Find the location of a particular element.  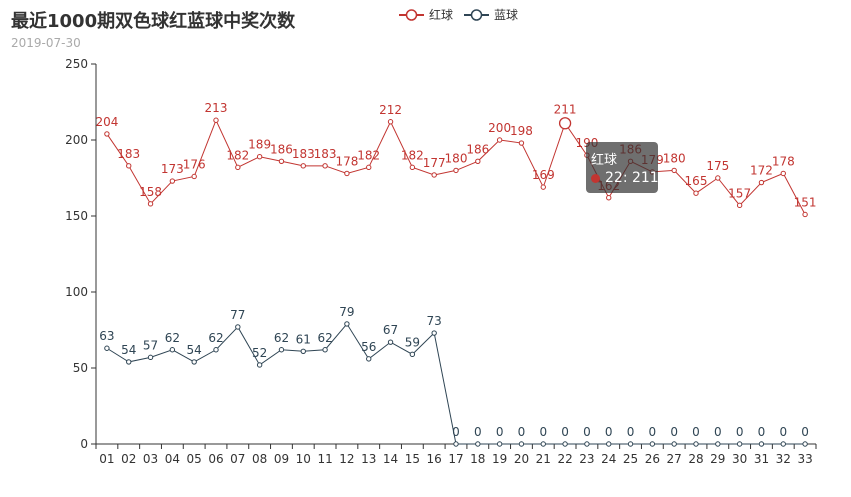

x-tick-label: 01 is located at coordinates (106, 459).